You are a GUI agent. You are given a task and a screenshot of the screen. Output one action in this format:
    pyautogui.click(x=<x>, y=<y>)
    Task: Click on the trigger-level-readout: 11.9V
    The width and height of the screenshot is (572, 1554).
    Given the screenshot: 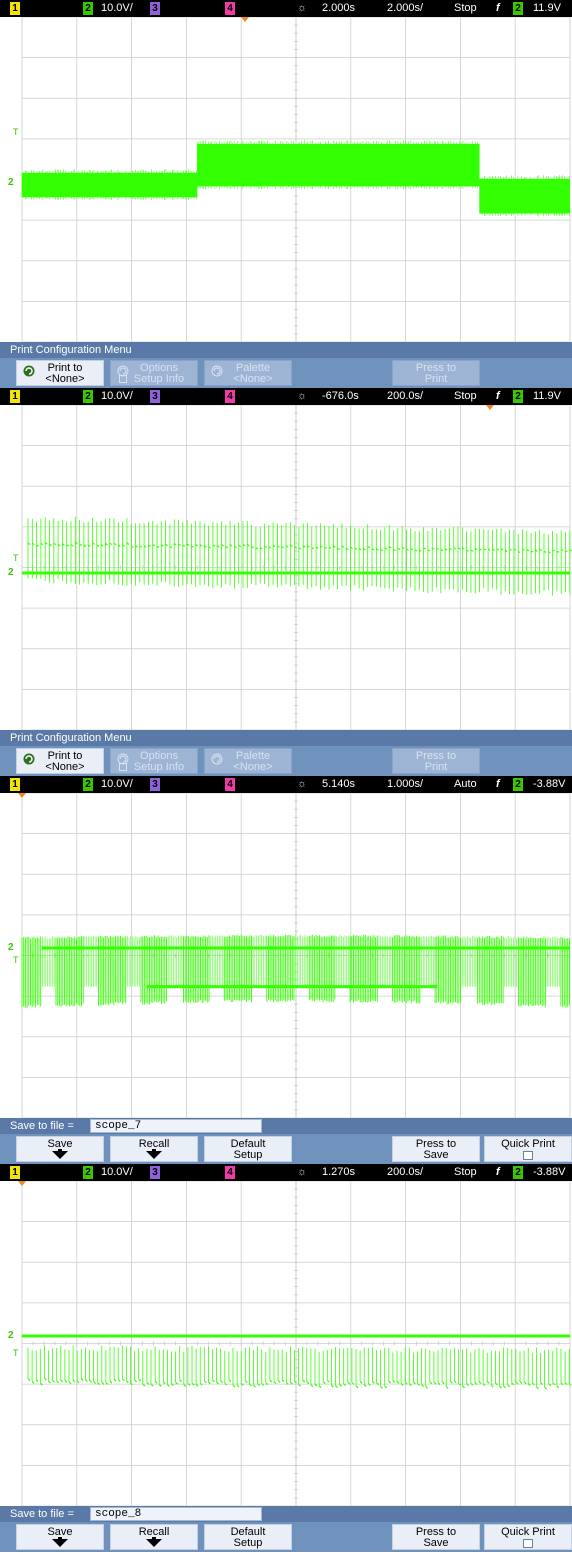 What is the action you would take?
    pyautogui.click(x=547, y=8)
    